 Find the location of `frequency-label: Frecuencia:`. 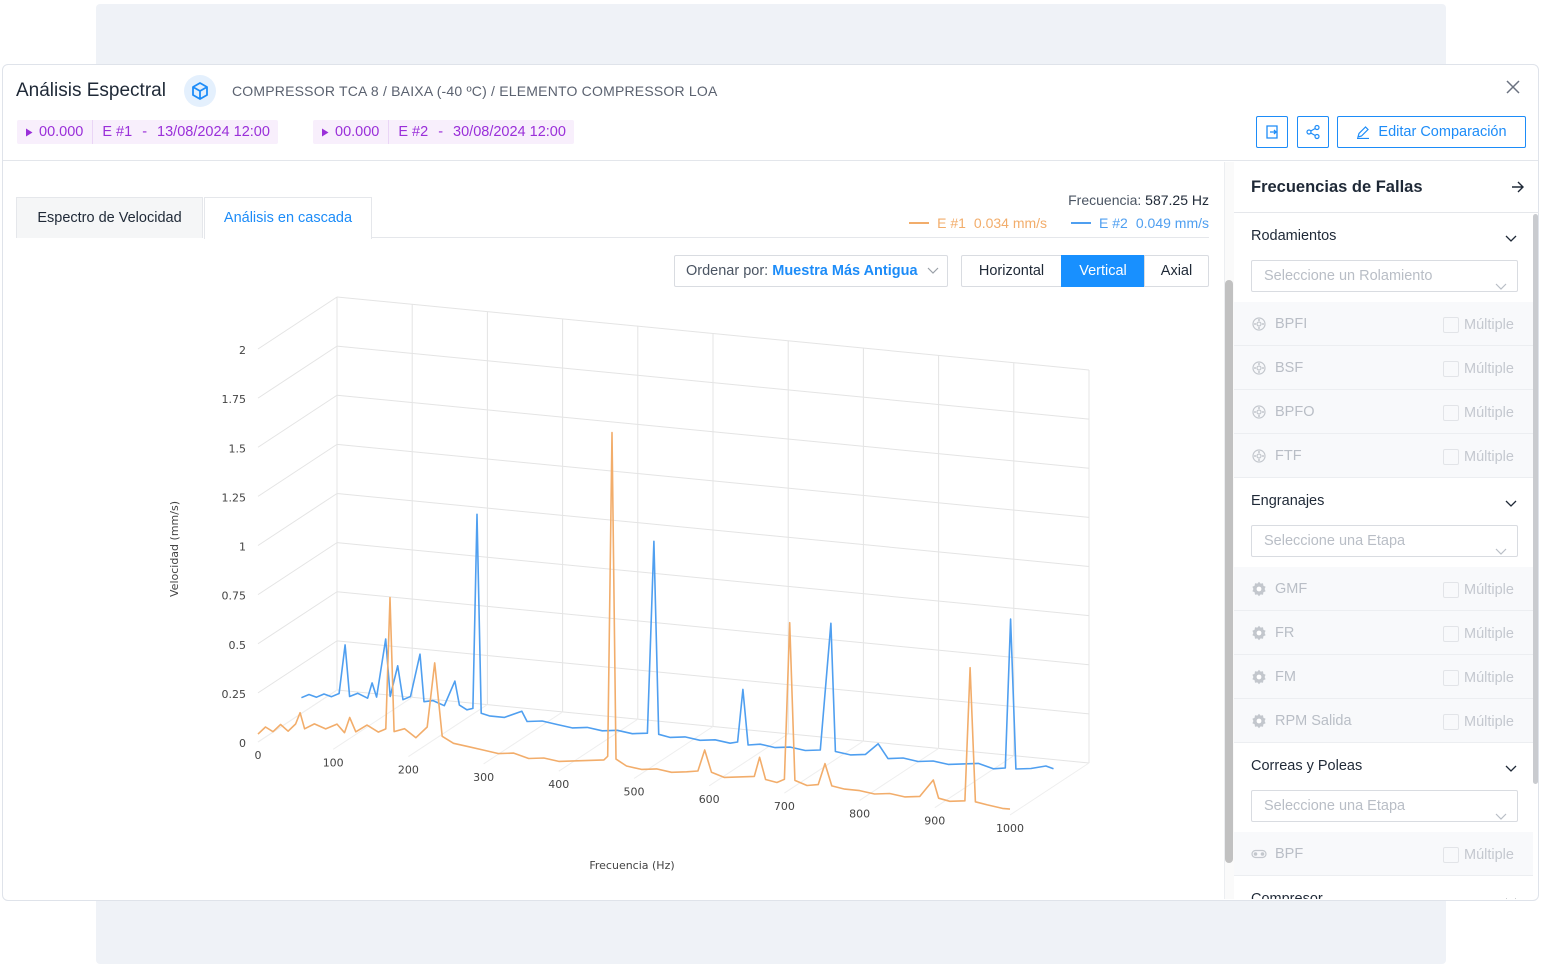

frequency-label: Frecuencia: is located at coordinates (1105, 200).